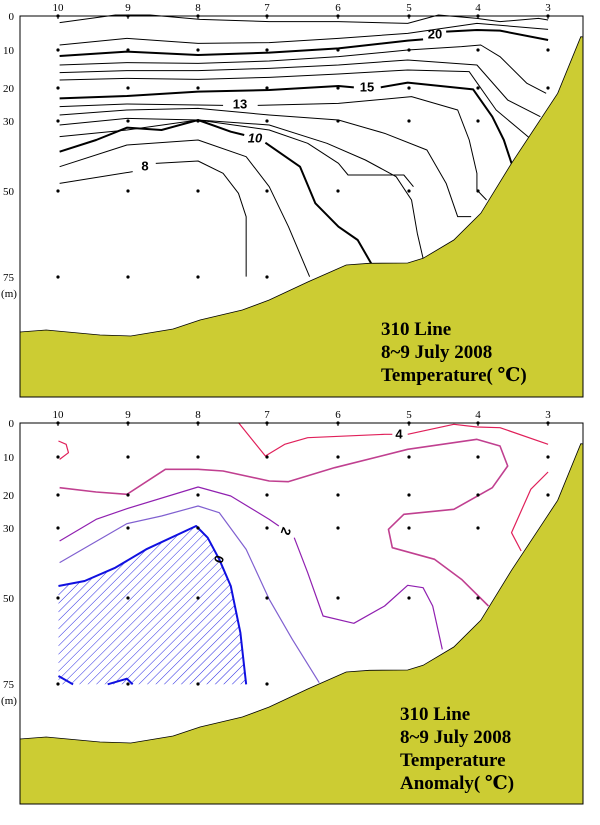  Describe the element at coordinates (9, 685) in the screenshot. I see `depth-tick-label: 75` at that location.